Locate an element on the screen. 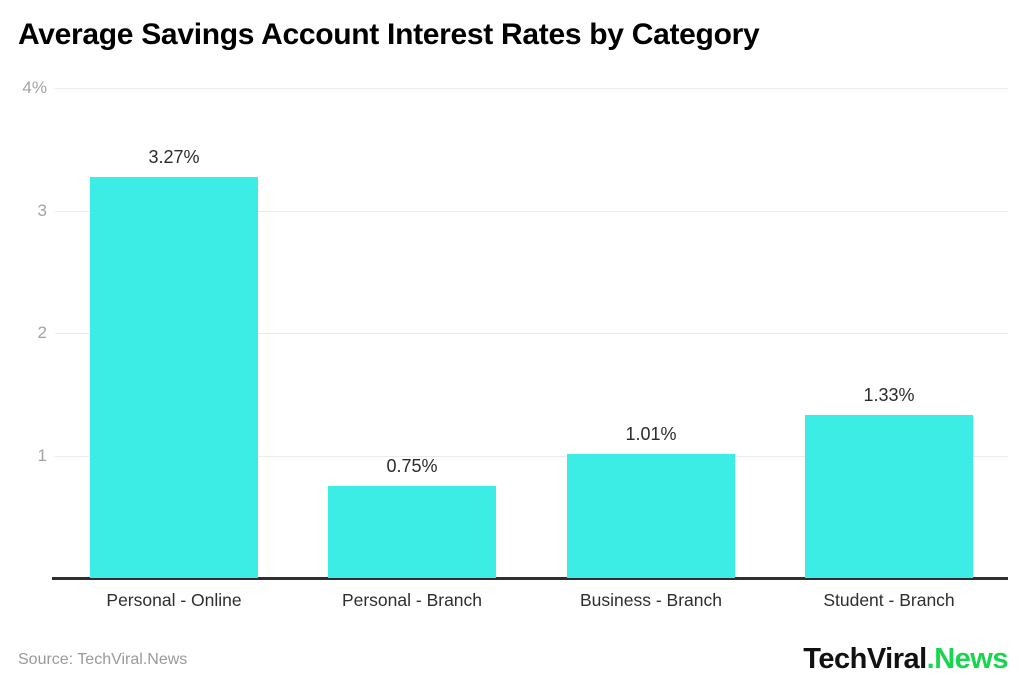  bar-business-branch is located at coordinates (651, 516).